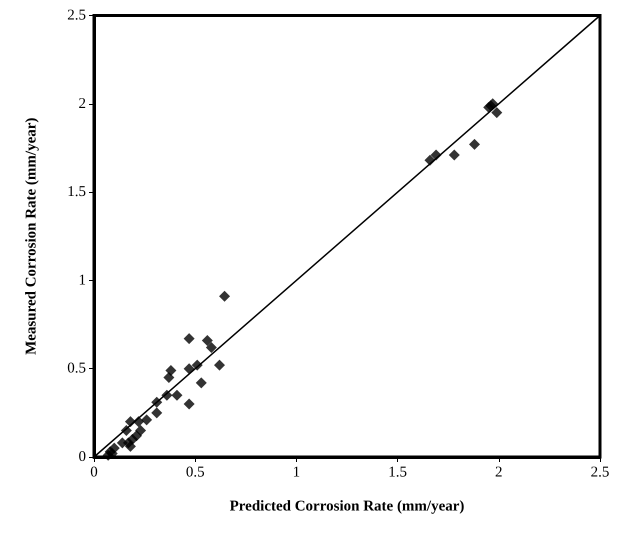 This screenshot has height=544, width=622. I want to click on y-tick-label: 2.5, so click(76, 16).